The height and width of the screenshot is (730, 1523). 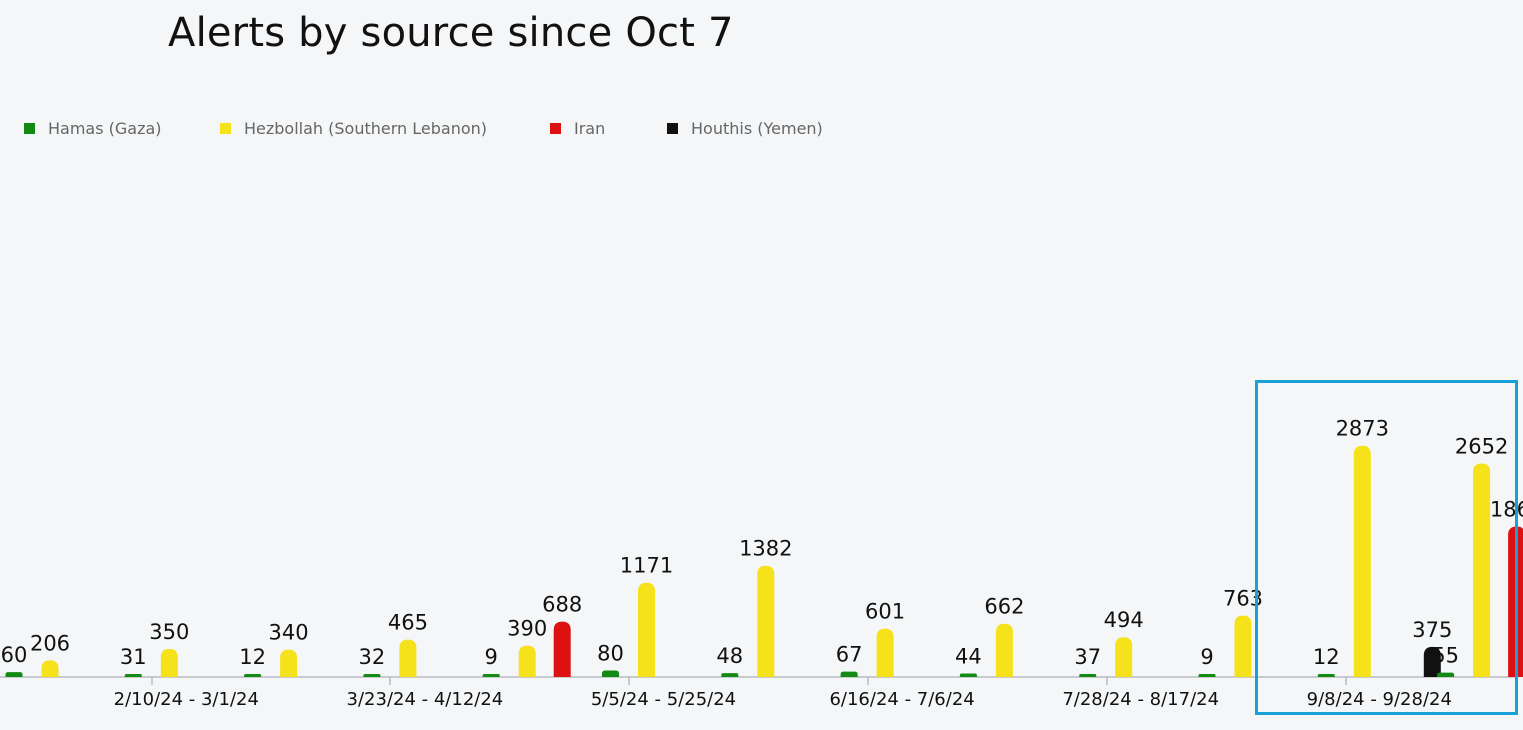 I want to click on data-label: 2652, so click(x=1481, y=447).